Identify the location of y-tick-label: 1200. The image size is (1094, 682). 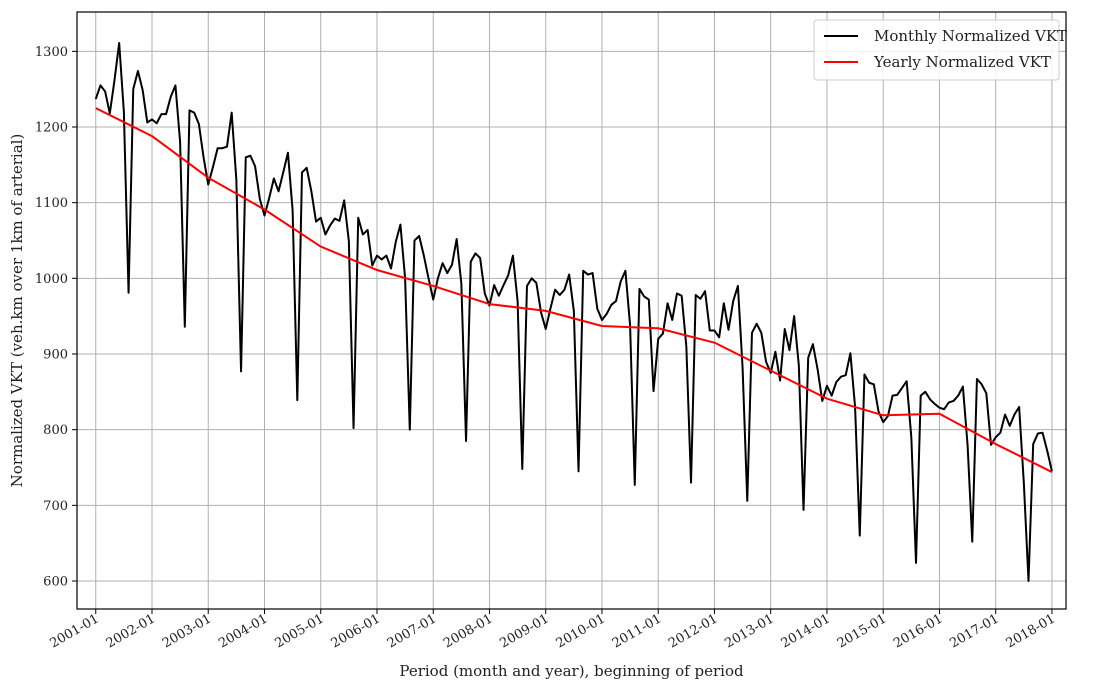
(51, 128).